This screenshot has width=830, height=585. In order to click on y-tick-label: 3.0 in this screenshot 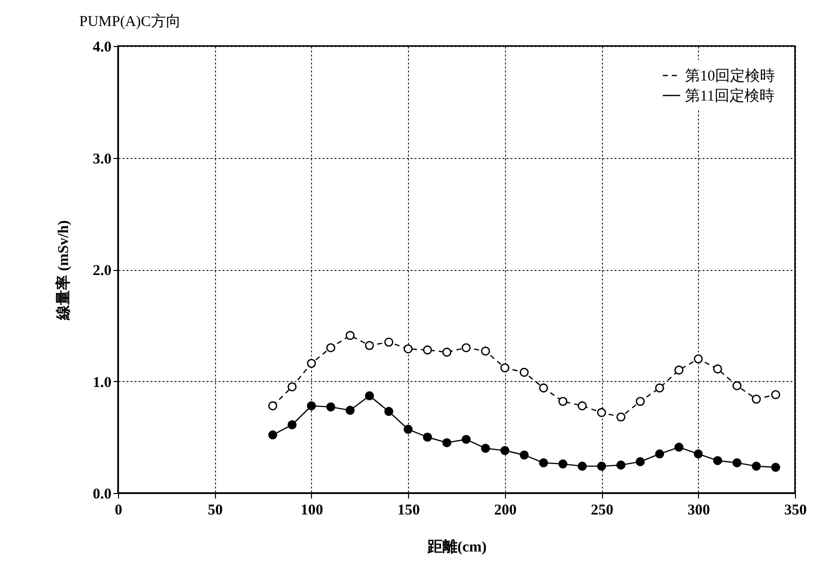, I will do `click(102, 159)`.